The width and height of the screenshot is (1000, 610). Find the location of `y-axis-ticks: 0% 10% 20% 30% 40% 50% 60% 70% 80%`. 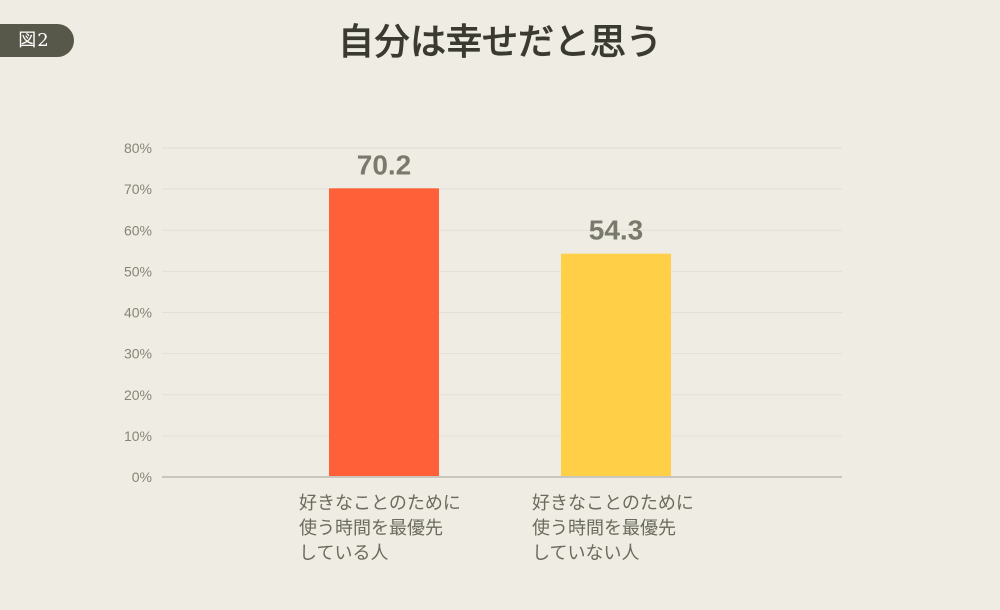

y-axis-ticks: 0% 10% 20% 30% 40% 50% 60% 70% 80% is located at coordinates (138, 312).